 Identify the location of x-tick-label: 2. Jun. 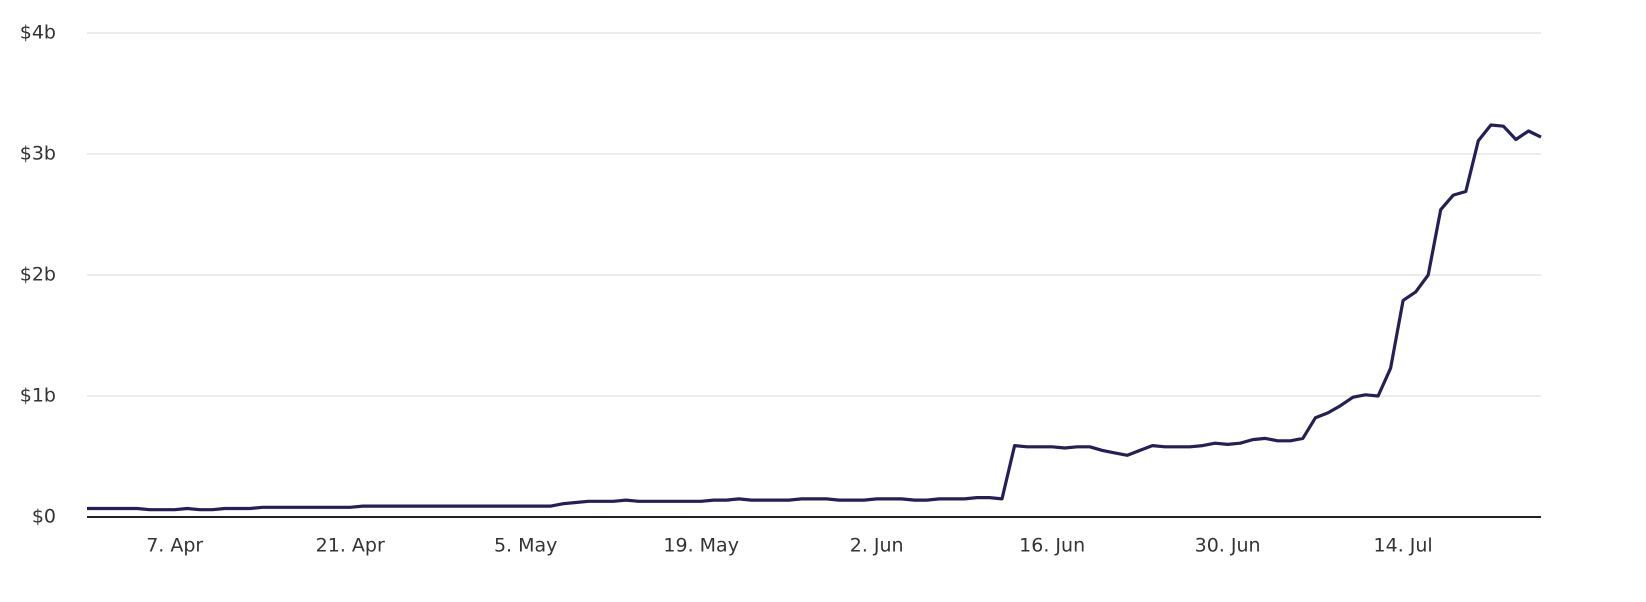
(877, 546).